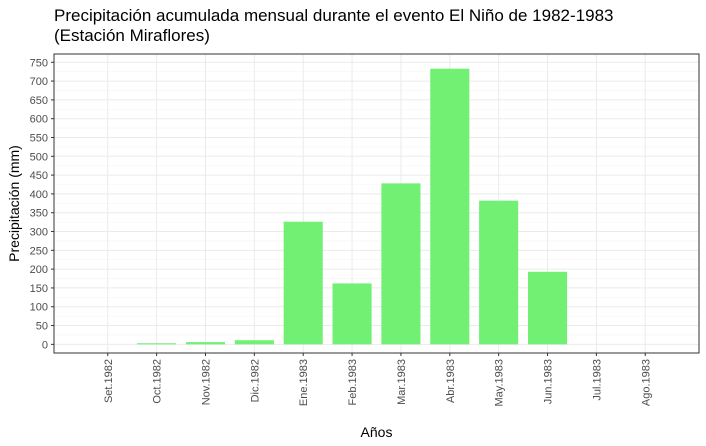 The width and height of the screenshot is (706, 446). Describe the element at coordinates (109, 381) in the screenshot. I see `x-tick-label: Set.1982` at that location.